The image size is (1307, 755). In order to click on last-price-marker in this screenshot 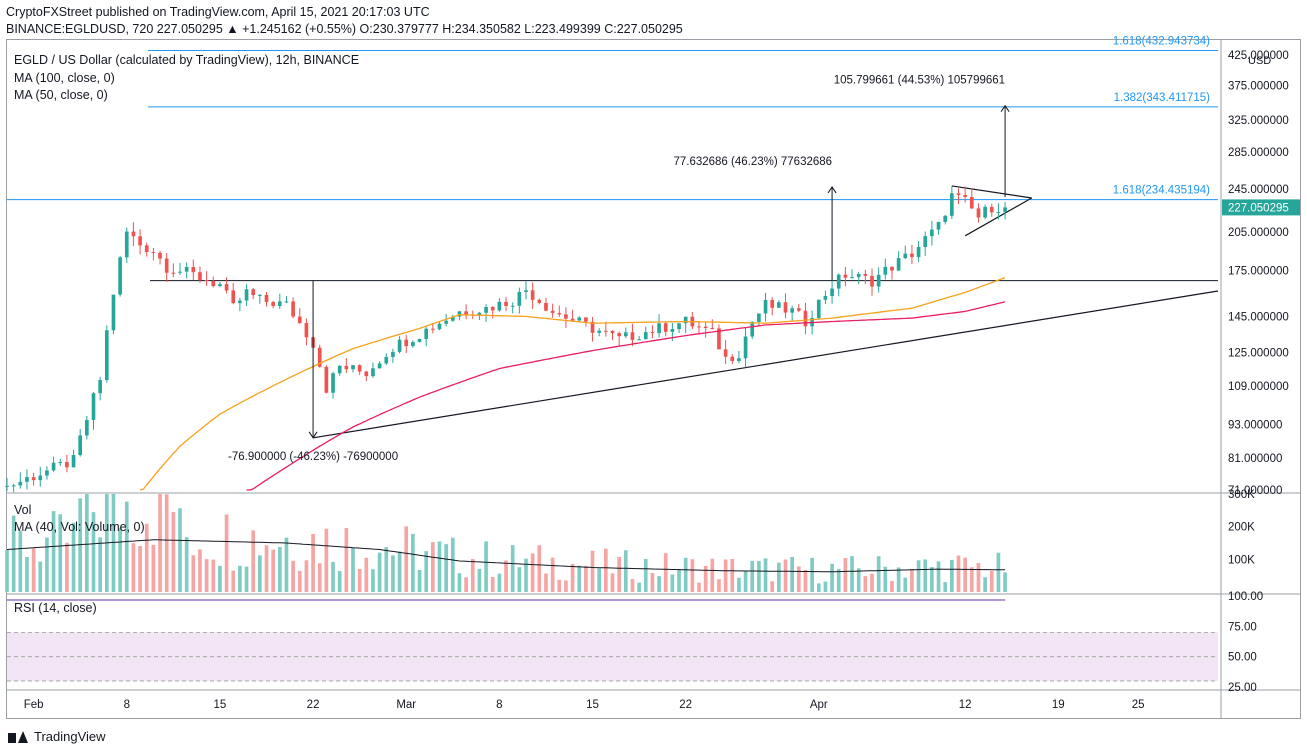, I will do `click(1261, 207)`.